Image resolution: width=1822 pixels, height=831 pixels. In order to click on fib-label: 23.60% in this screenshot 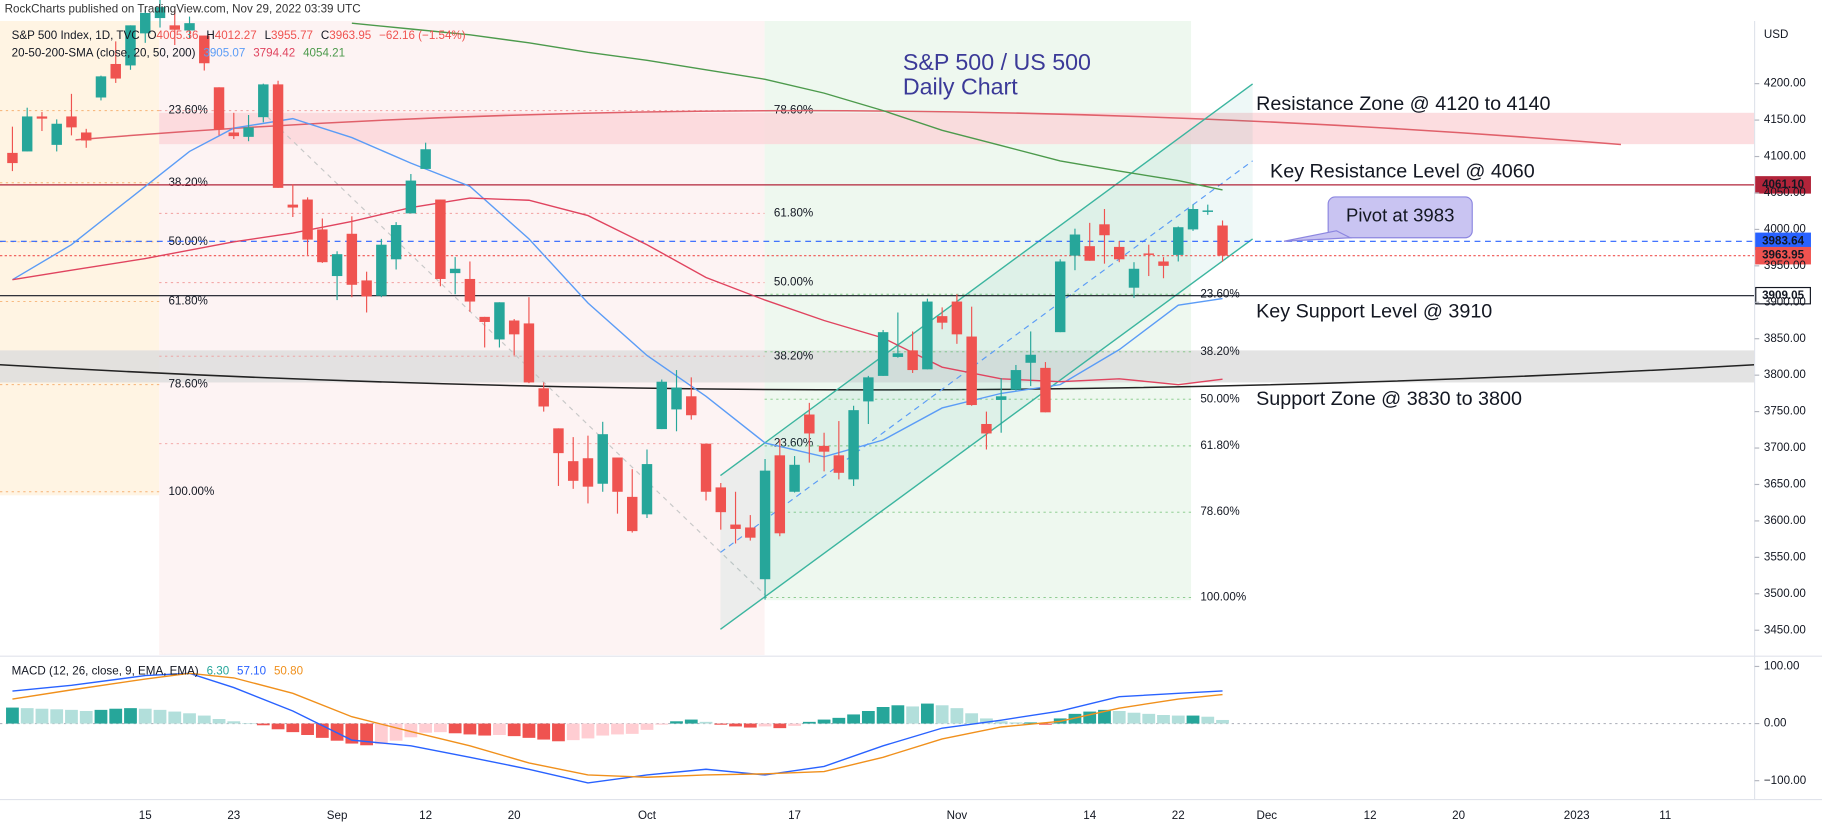, I will do `click(187, 110)`.